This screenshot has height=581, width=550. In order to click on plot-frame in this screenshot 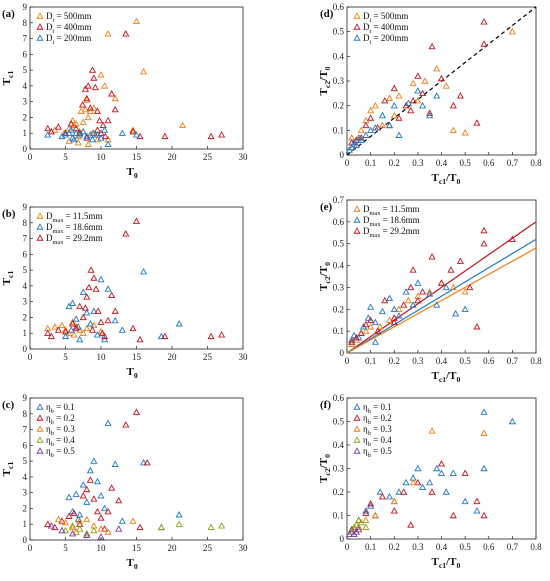, I will do `click(136, 278)`.